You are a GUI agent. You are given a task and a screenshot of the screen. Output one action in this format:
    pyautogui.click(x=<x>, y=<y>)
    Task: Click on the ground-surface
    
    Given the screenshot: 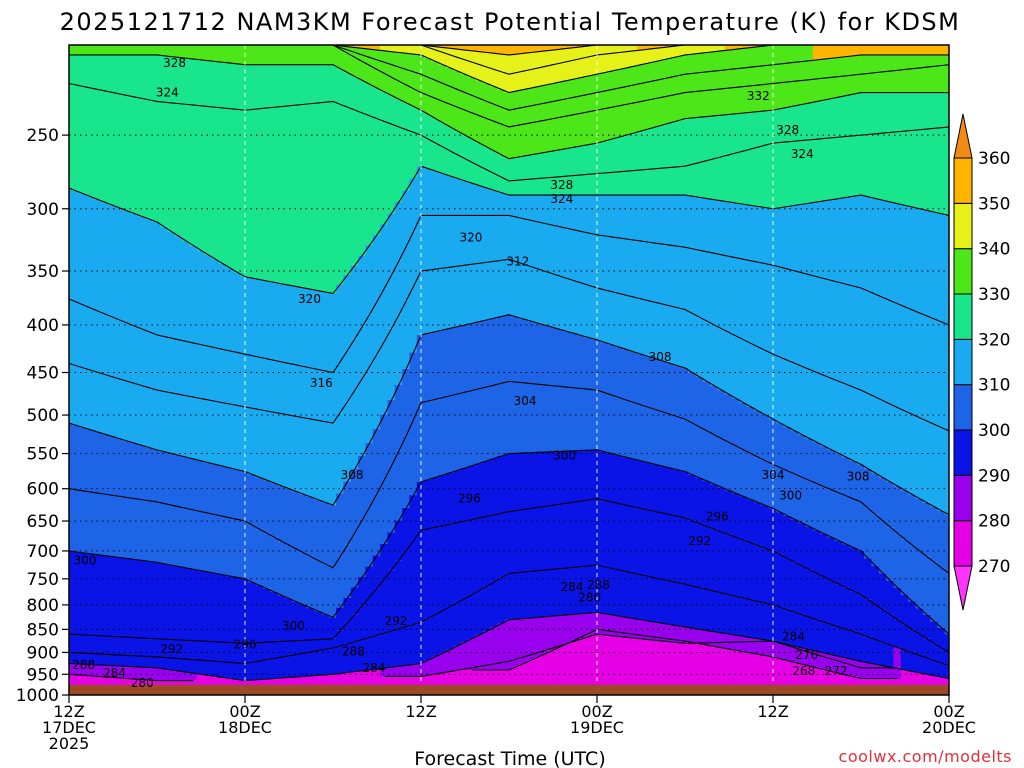 What is the action you would take?
    pyautogui.click(x=509, y=689)
    